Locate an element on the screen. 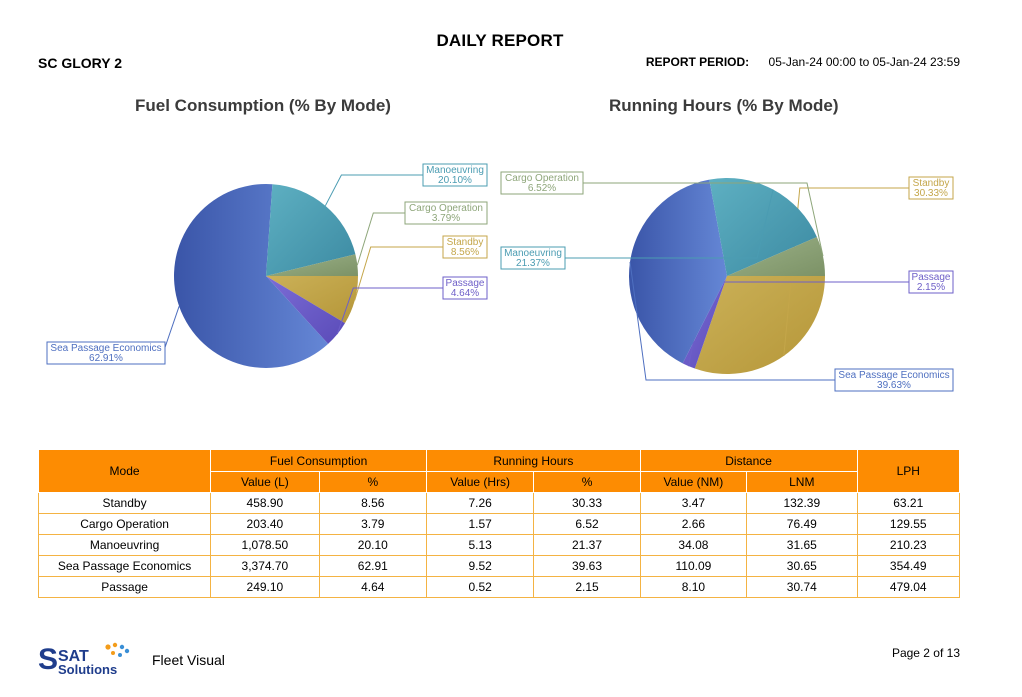  cell-mode: Manoeuvring is located at coordinates (124, 545).